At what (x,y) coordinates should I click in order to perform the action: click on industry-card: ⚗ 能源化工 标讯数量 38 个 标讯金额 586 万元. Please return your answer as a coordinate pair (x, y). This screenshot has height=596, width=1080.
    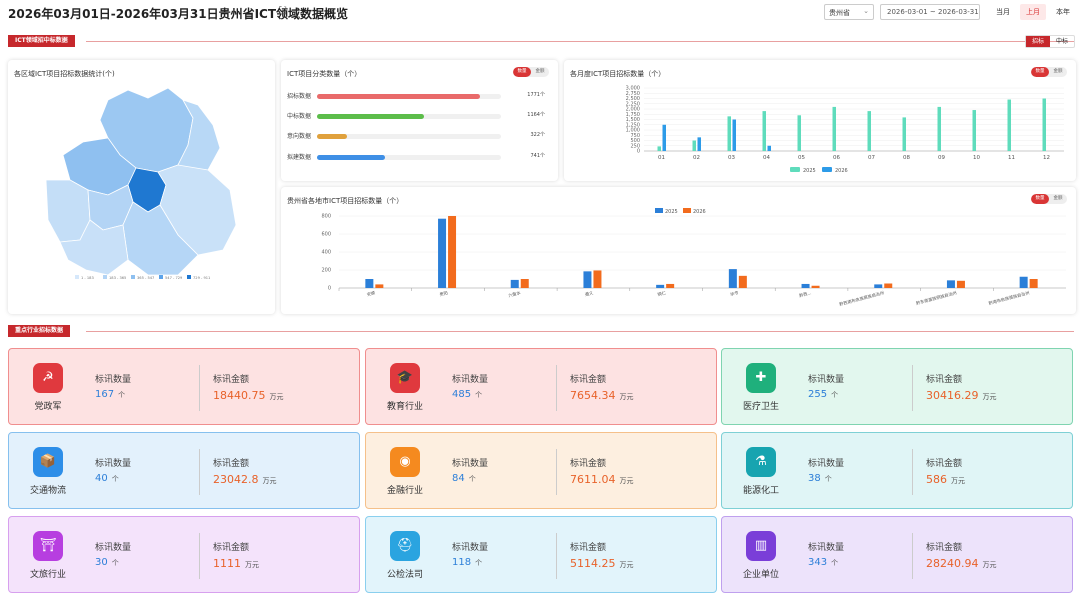
    Looking at the image, I should click on (897, 470).